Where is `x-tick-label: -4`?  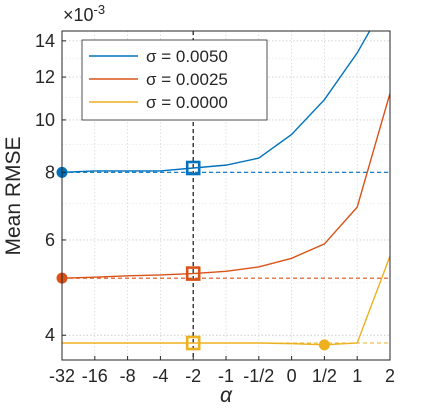 x-tick-label: -4 is located at coordinates (160, 376).